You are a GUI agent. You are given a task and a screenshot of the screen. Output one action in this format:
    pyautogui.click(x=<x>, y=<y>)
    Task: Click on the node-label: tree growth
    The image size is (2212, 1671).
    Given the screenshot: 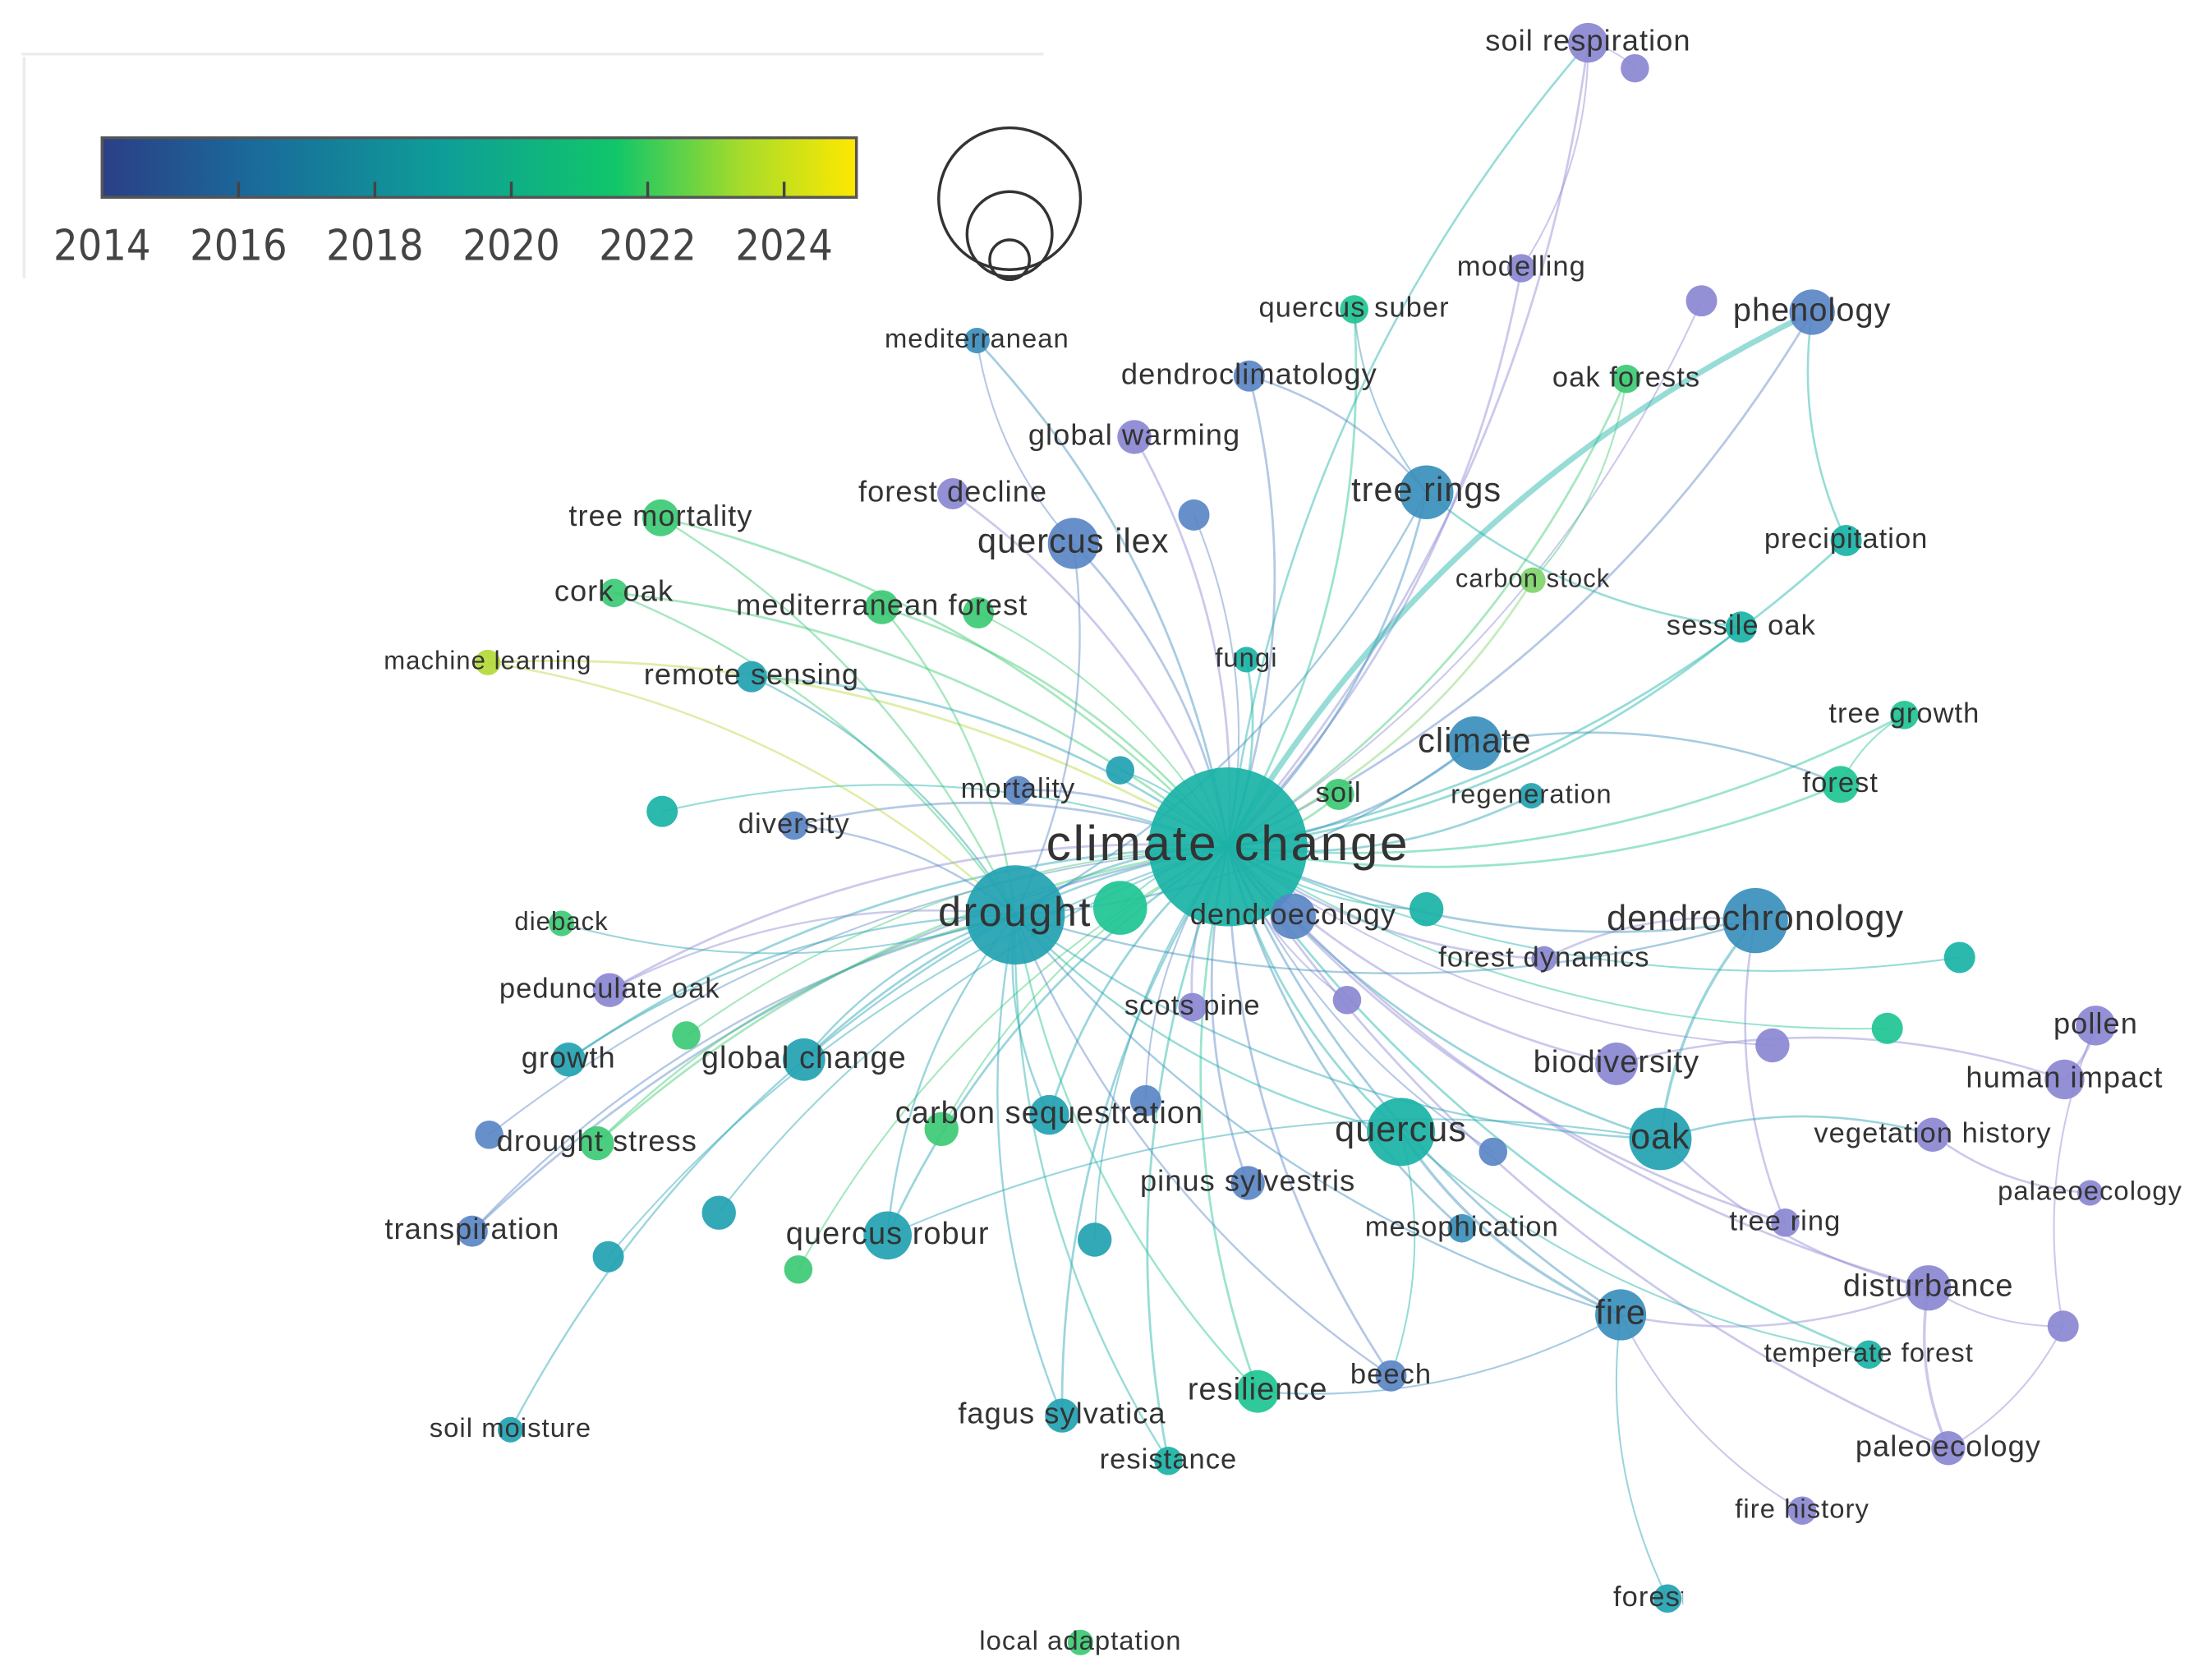 What is the action you would take?
    pyautogui.click(x=1904, y=713)
    